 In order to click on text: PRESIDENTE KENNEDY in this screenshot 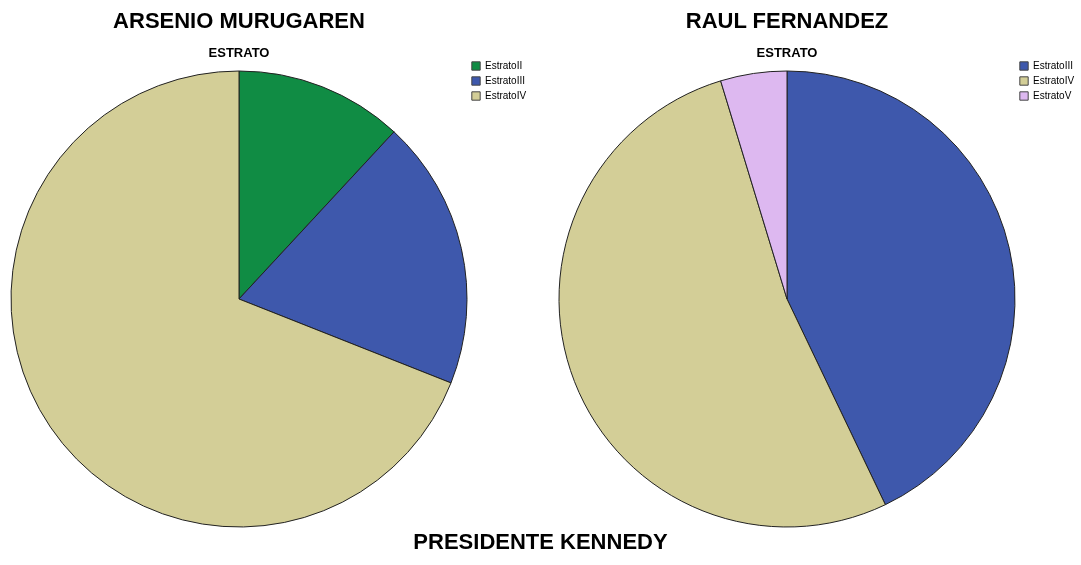, I will do `click(540, 542)`.